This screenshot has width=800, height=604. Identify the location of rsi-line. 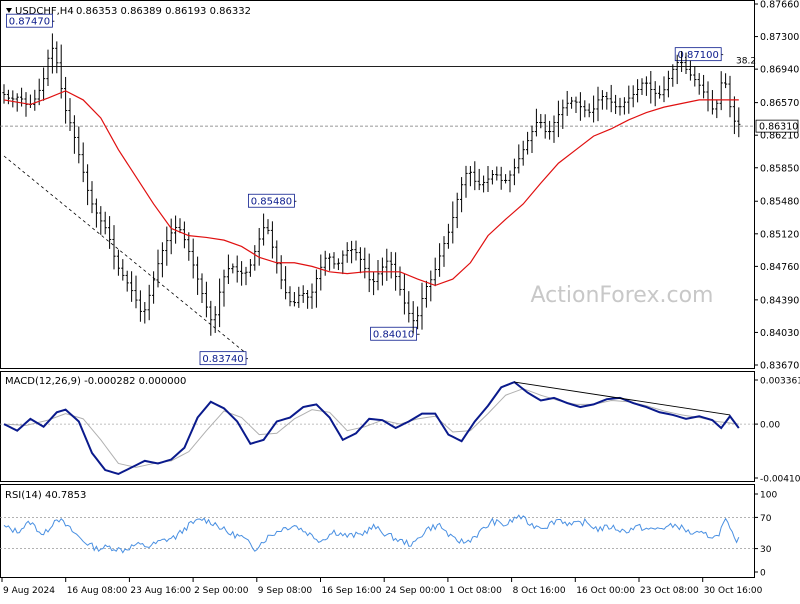
(371, 534).